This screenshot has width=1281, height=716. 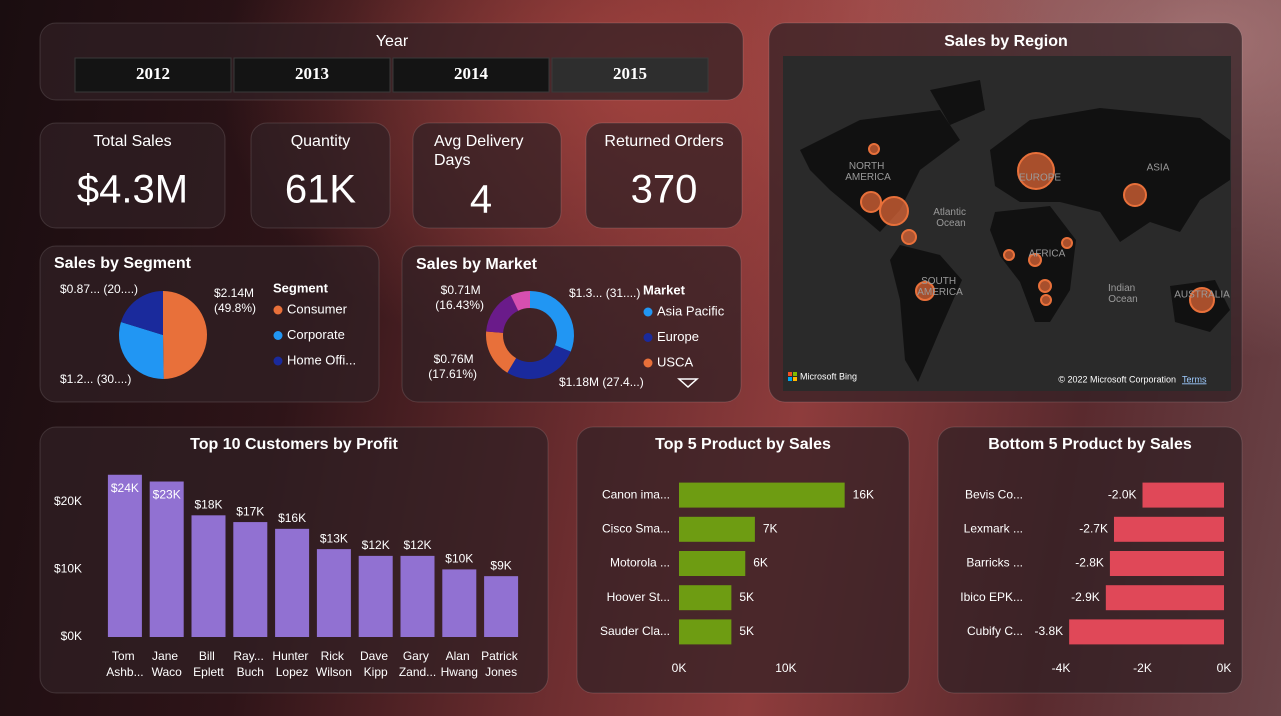 I want to click on legend-title: Segment, so click(x=301, y=287).